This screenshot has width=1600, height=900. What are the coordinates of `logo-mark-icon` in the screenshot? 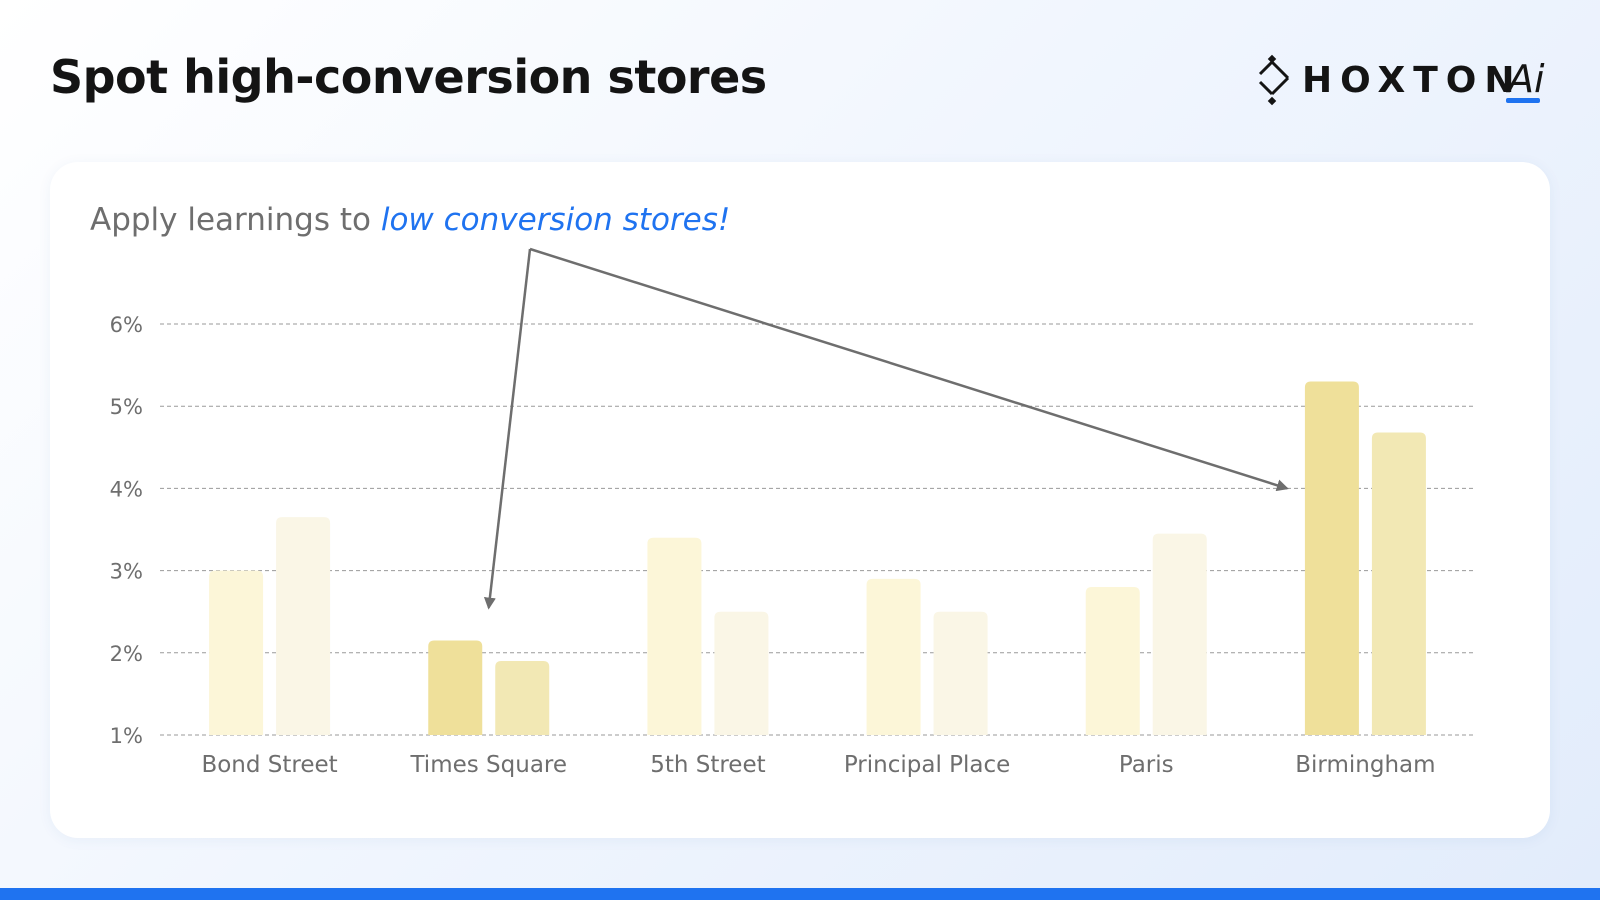 It's located at (1274, 80).